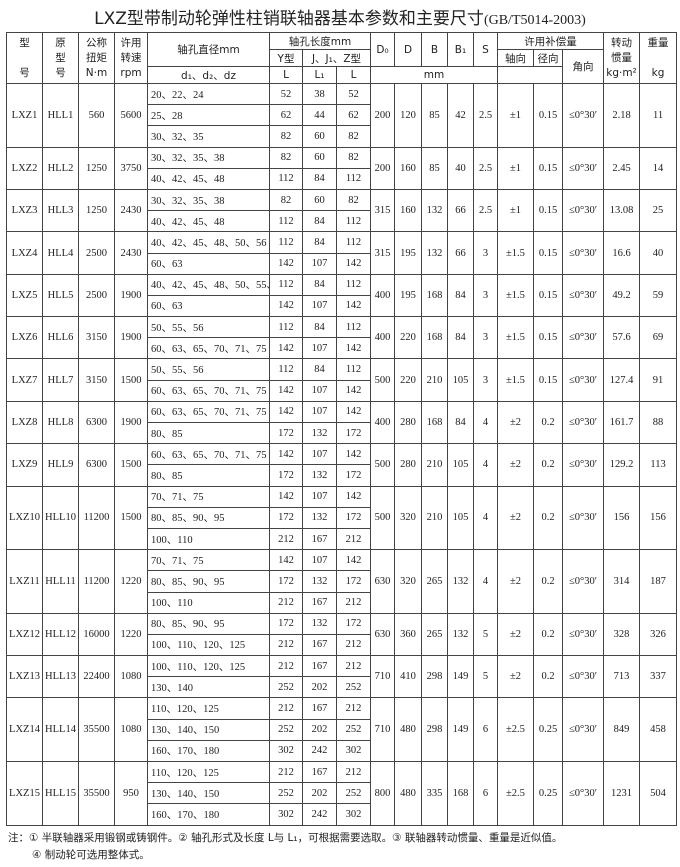  What do you see at coordinates (434, 49) in the screenshot?
I see `header-B: B` at bounding box center [434, 49].